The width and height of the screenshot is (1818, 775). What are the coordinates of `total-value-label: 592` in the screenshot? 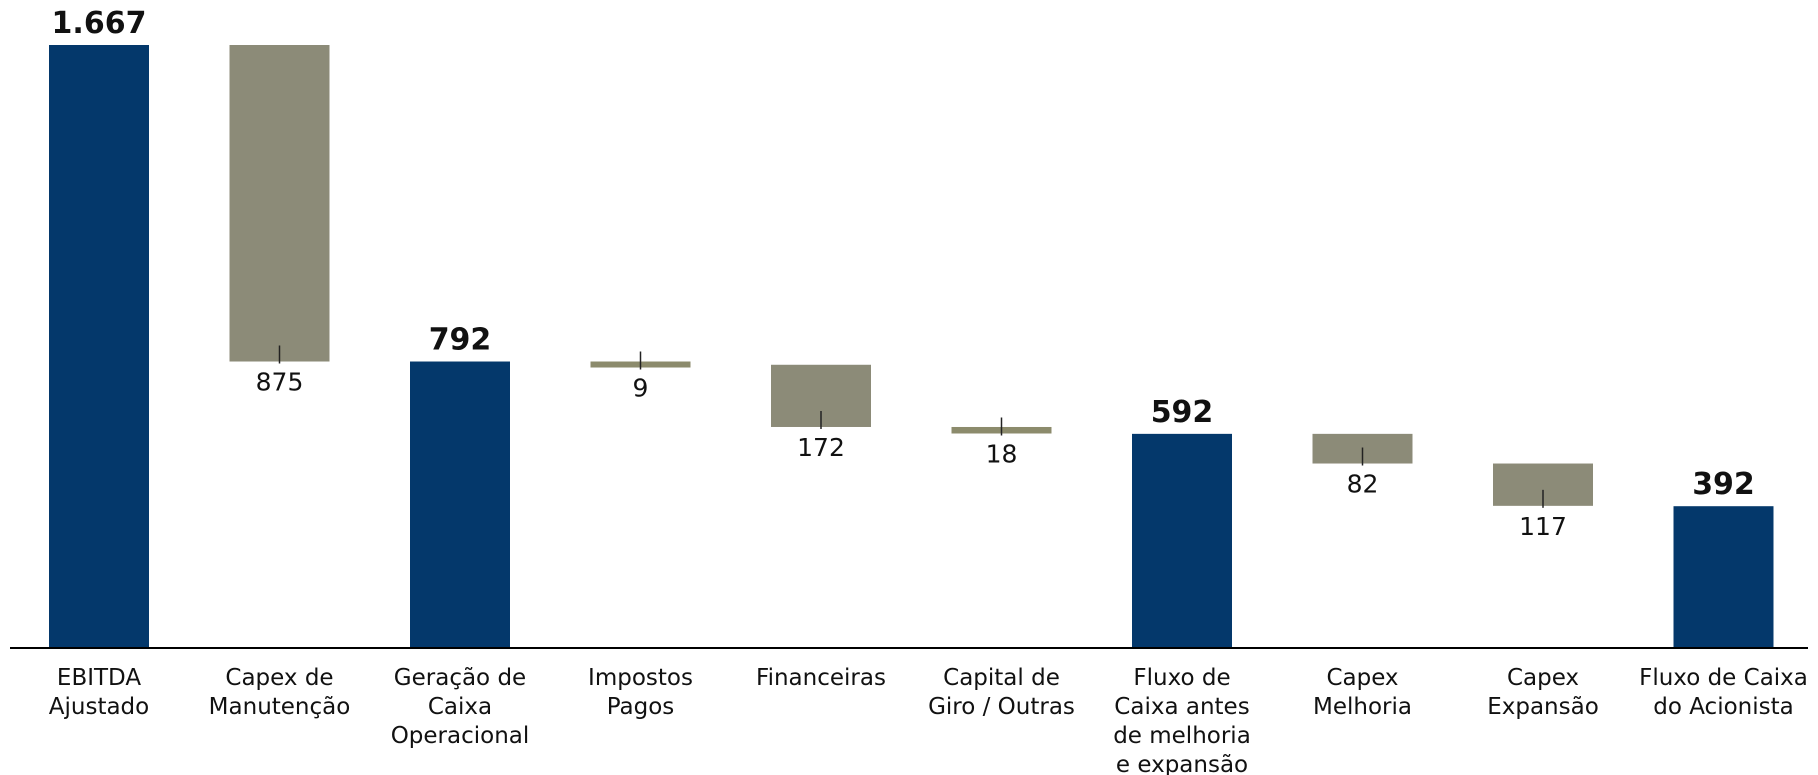 It's located at (1182, 412).